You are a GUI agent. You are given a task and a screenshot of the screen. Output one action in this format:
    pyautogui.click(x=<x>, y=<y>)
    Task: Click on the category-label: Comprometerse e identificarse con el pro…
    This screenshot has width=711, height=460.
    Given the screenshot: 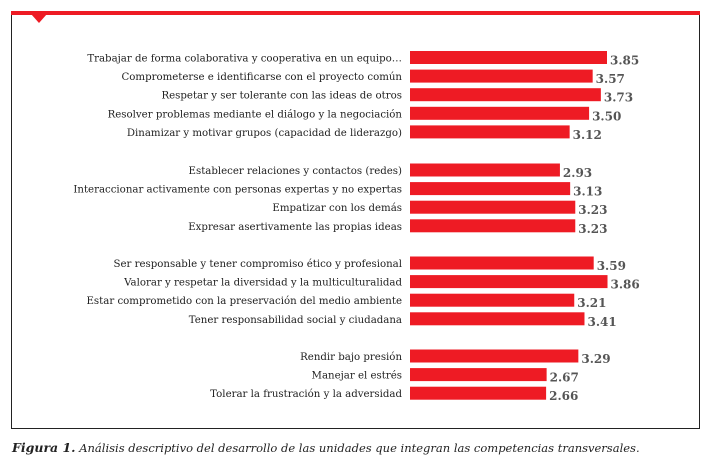 What is the action you would take?
    pyautogui.click(x=262, y=77)
    